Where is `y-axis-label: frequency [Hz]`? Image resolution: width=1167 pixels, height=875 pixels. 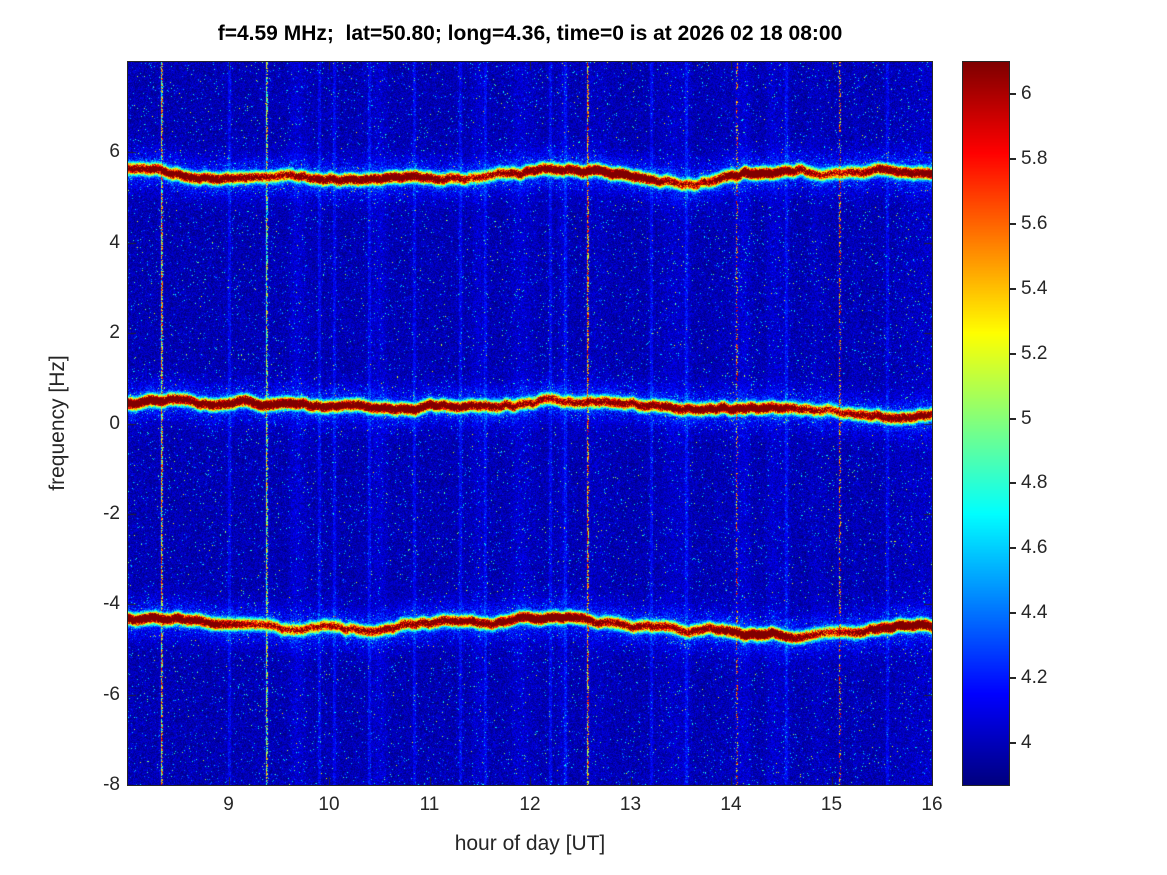
y-axis-label: frequency [Hz] is located at coordinates (57, 423).